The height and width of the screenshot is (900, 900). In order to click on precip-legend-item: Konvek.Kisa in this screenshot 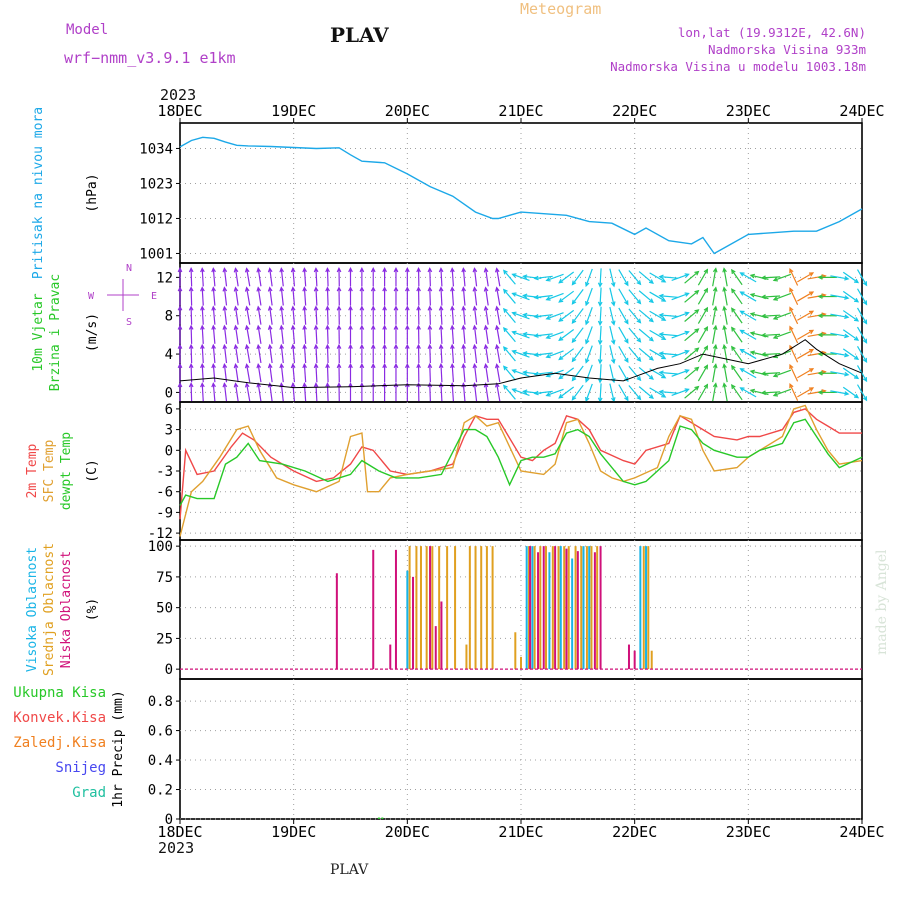, I will do `click(59, 718)`.